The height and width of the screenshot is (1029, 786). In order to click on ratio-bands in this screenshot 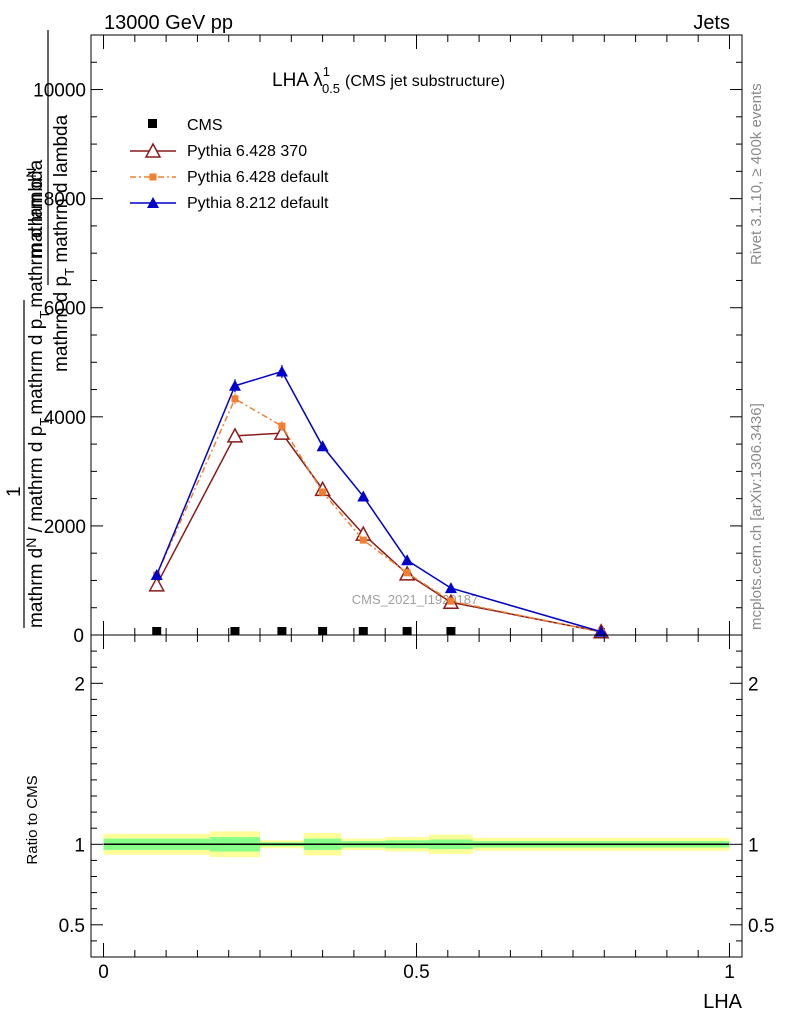, I will do `click(416, 844)`.